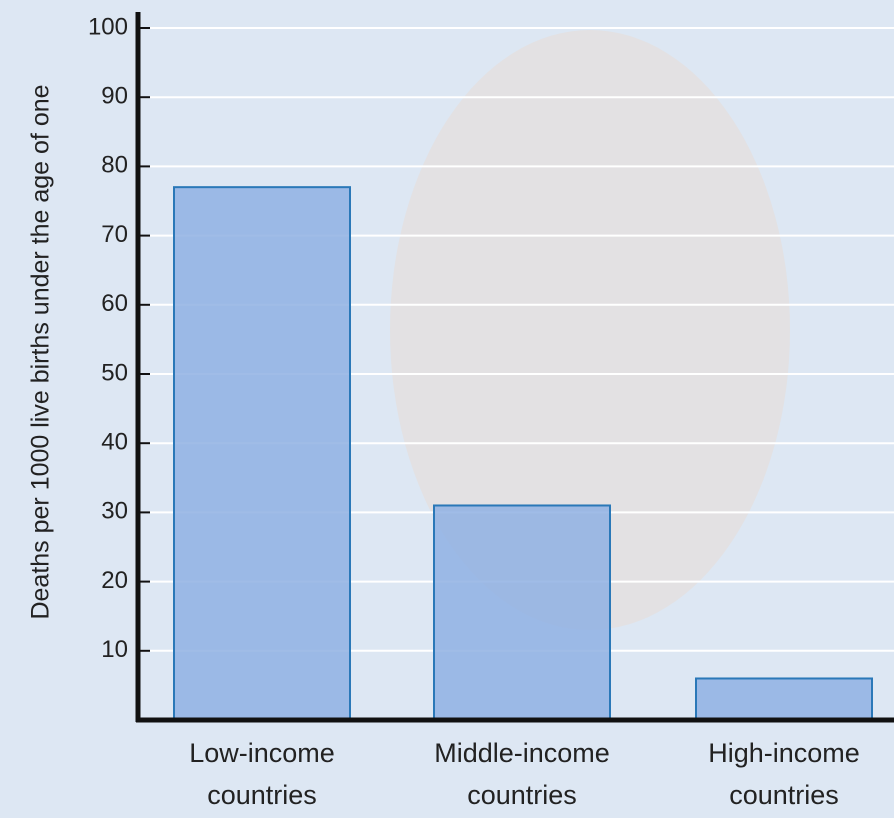 The width and height of the screenshot is (894, 818). What do you see at coordinates (114, 234) in the screenshot?
I see `y-tick-label: 70` at bounding box center [114, 234].